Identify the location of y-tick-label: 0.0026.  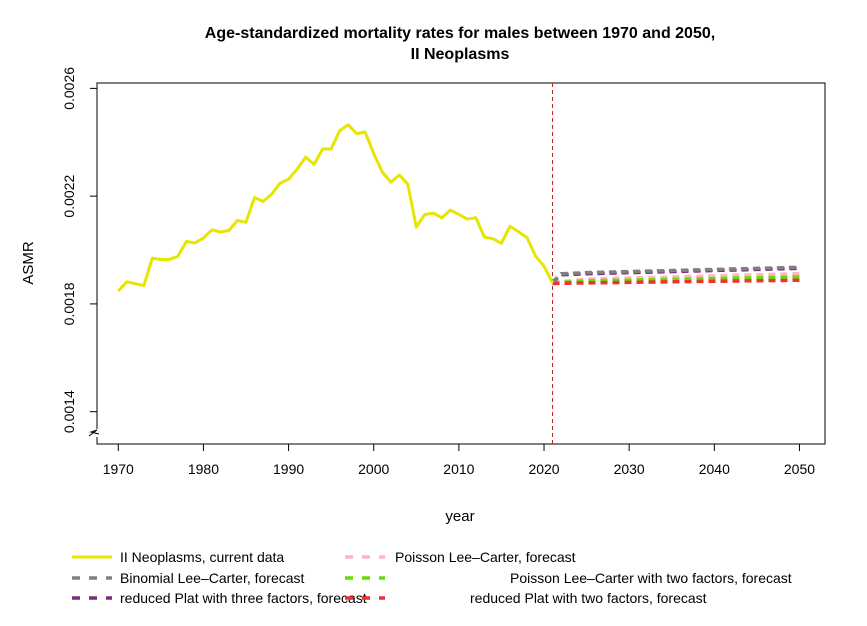
(69, 88).